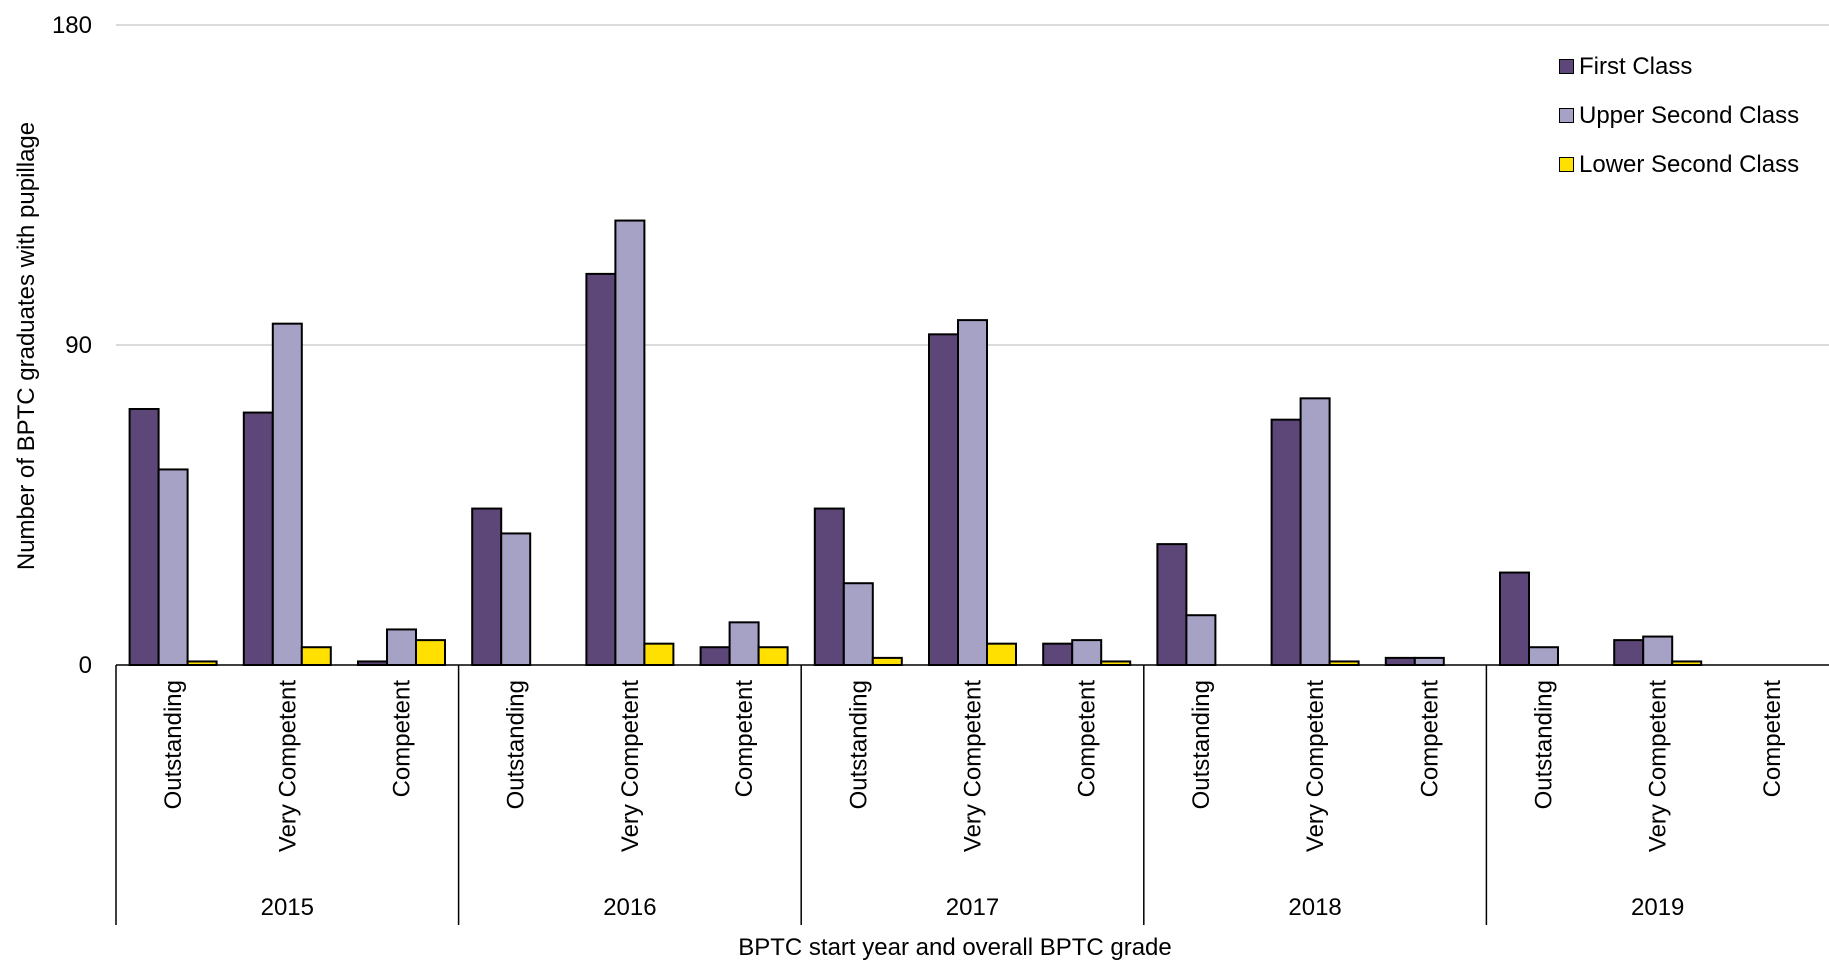 The height and width of the screenshot is (963, 1829). What do you see at coordinates (1689, 115) in the screenshot?
I see `legend-label-upper-second-class: Upper Second Class` at bounding box center [1689, 115].